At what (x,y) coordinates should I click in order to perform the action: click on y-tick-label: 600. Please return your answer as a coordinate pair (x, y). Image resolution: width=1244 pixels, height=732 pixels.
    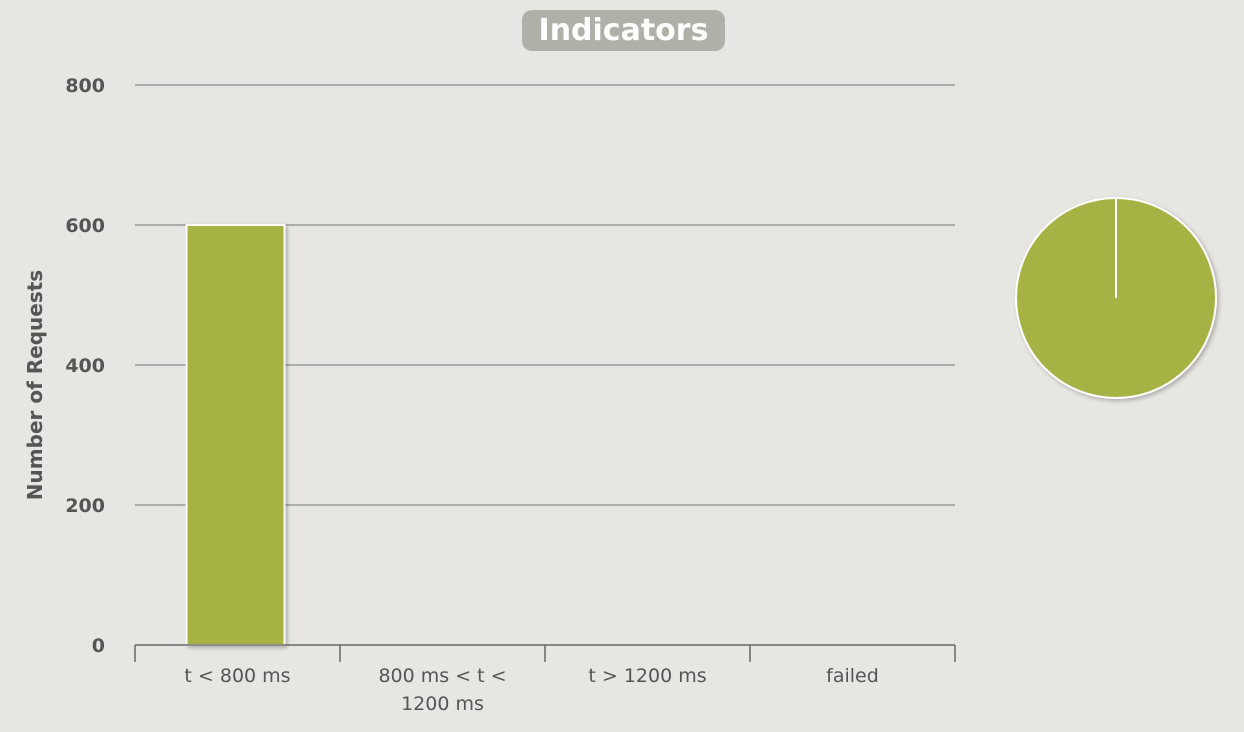
    Looking at the image, I should click on (85, 226).